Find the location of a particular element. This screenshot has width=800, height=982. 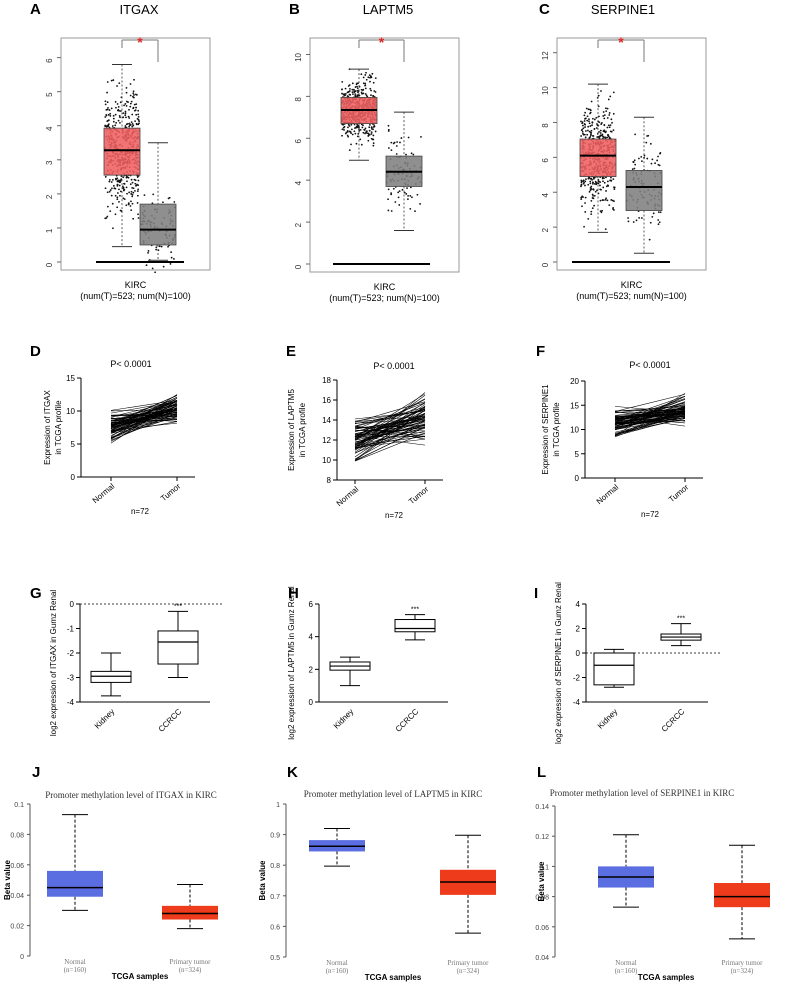

y-tick-label: 0 is located at coordinates (72, 604).